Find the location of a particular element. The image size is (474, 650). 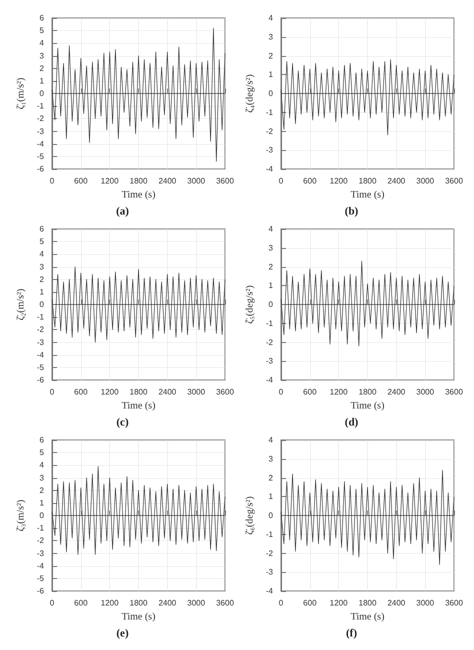

y-axis-title: ζ̈₂(m/s²) is located at coordinates (21, 304).